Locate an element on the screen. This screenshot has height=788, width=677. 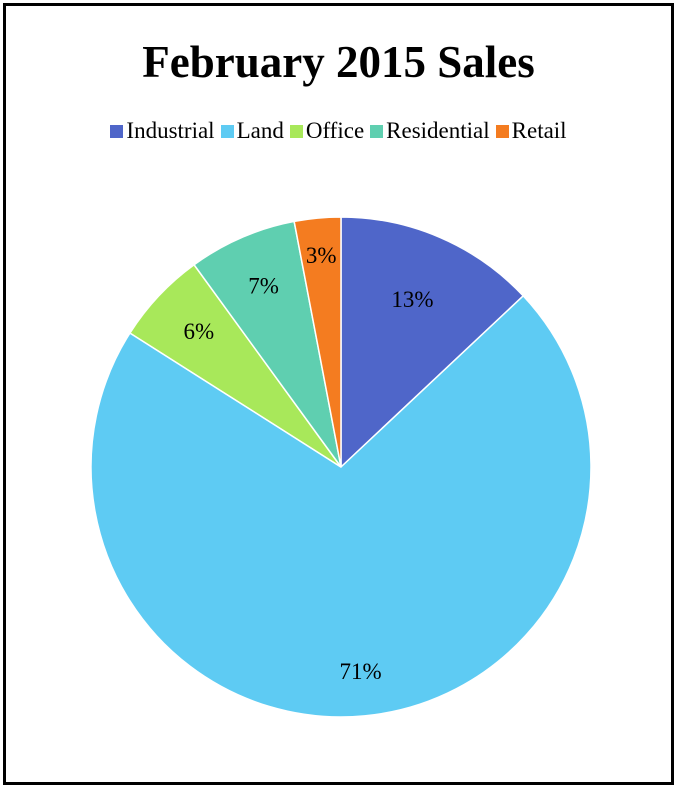
legend-item-residential: Residential is located at coordinates (430, 131).